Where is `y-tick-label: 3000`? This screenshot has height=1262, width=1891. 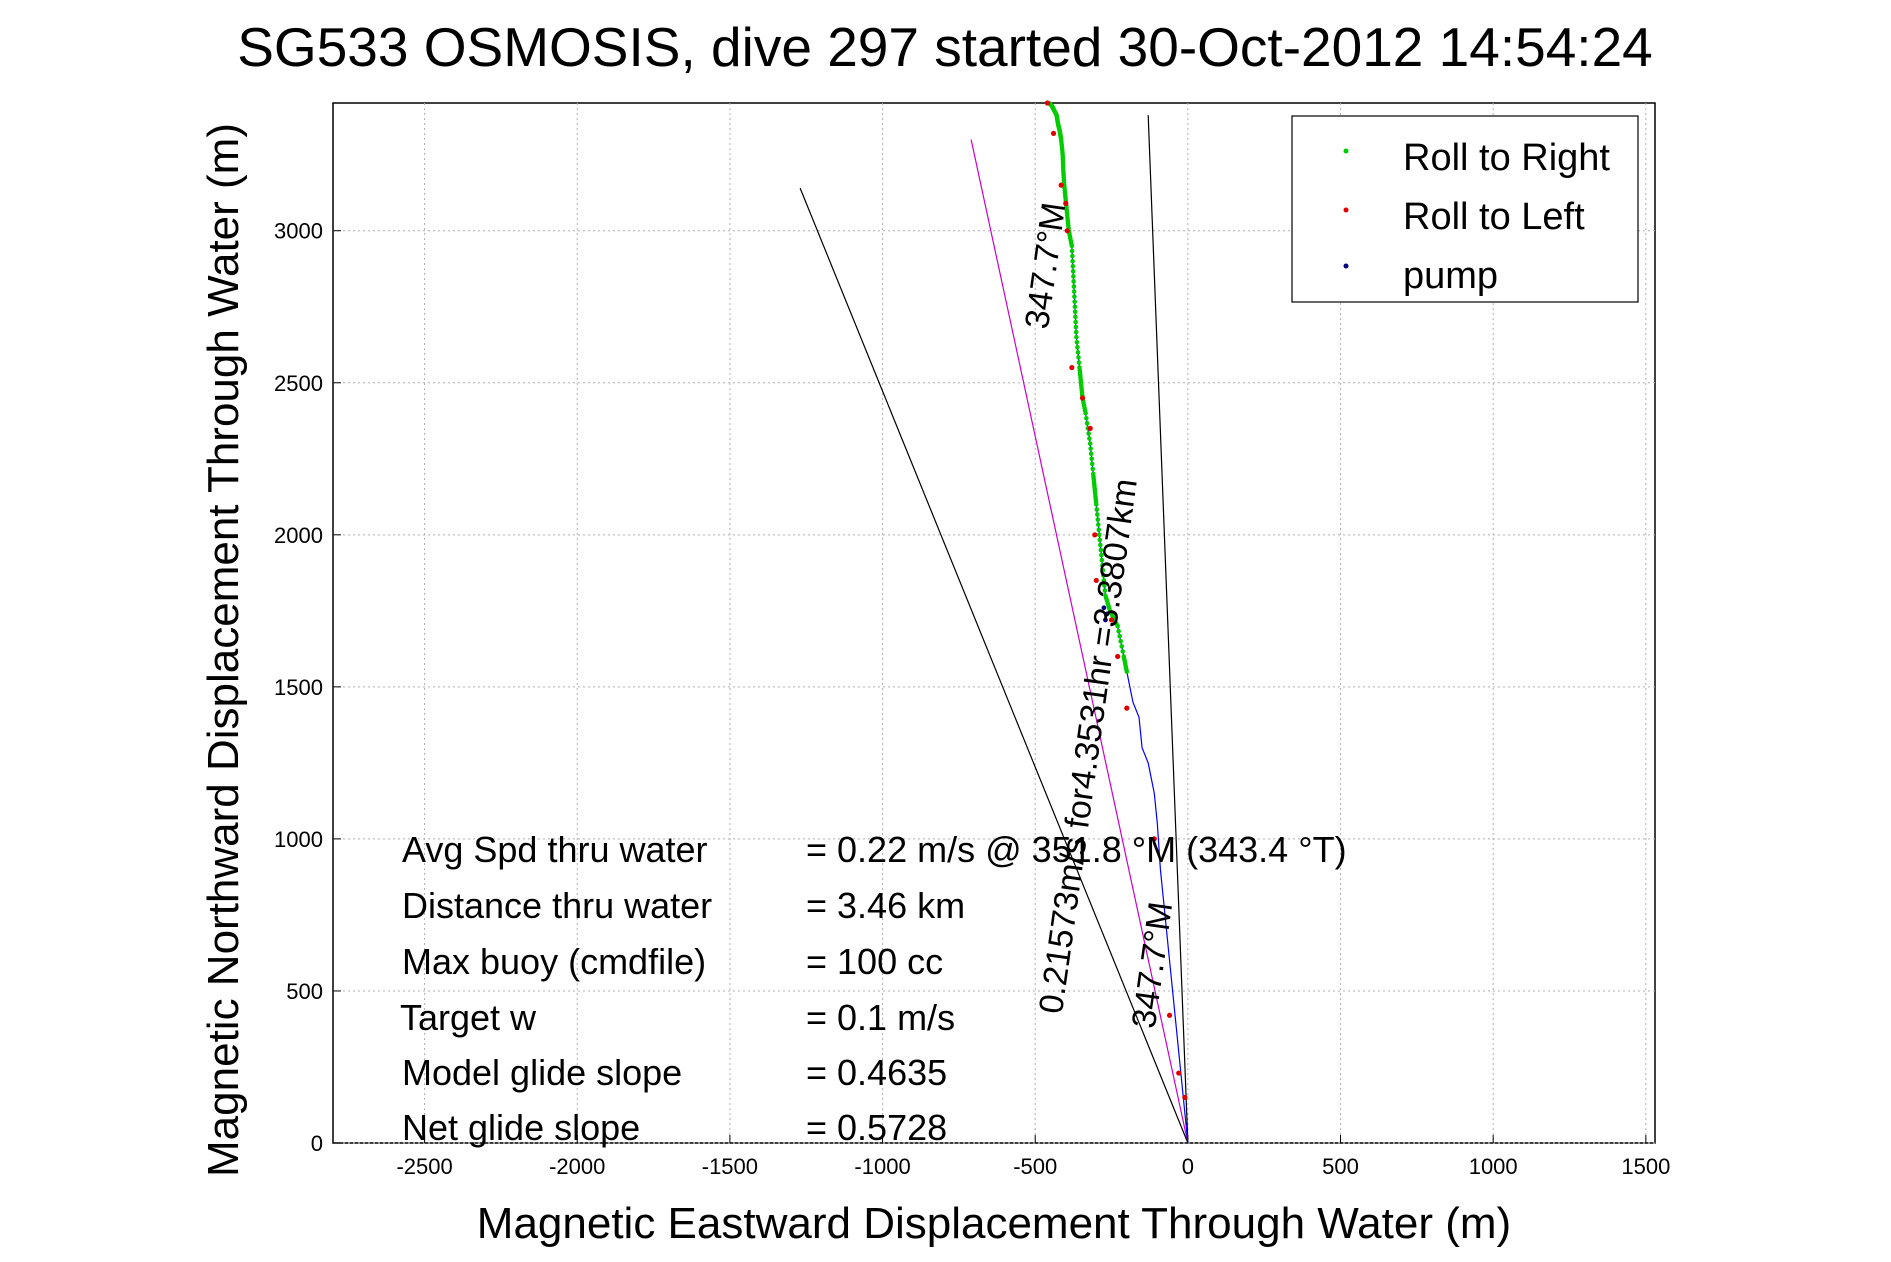 y-tick-label: 3000 is located at coordinates (298, 231).